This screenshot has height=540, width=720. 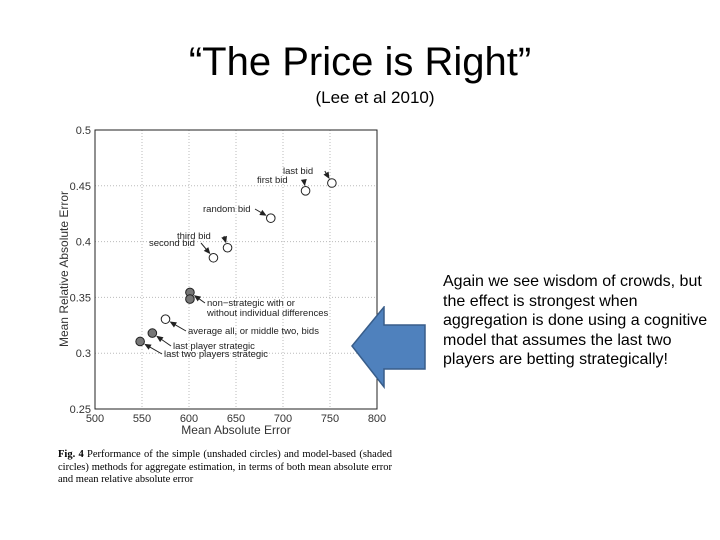 What do you see at coordinates (83, 243) in the screenshot?
I see `y-tick-label: 0.4` at bounding box center [83, 243].